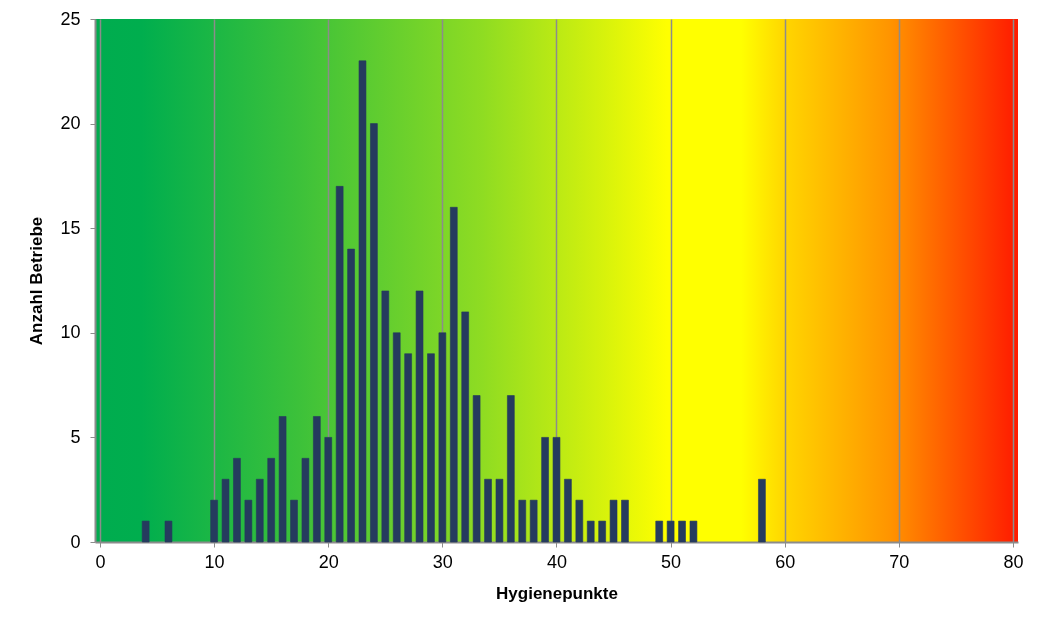 The height and width of the screenshot is (631, 1037). What do you see at coordinates (75, 541) in the screenshot?
I see `y-tick-label: 0` at bounding box center [75, 541].